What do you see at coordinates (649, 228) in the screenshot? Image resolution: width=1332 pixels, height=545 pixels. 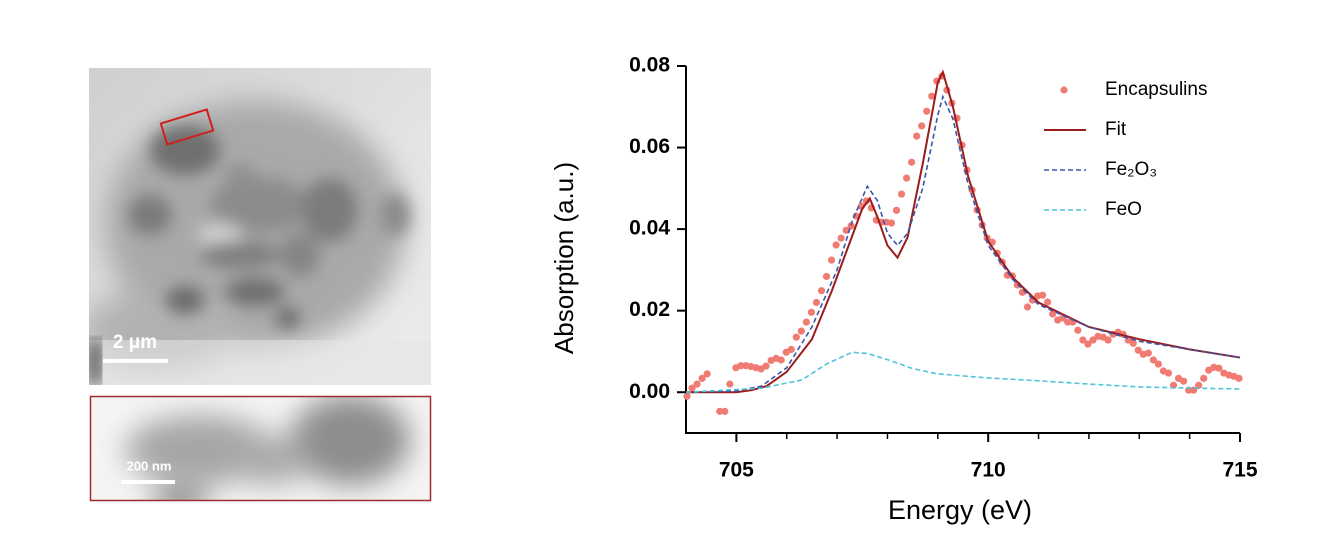 I see `y-tick-label: 0.04` at bounding box center [649, 228].